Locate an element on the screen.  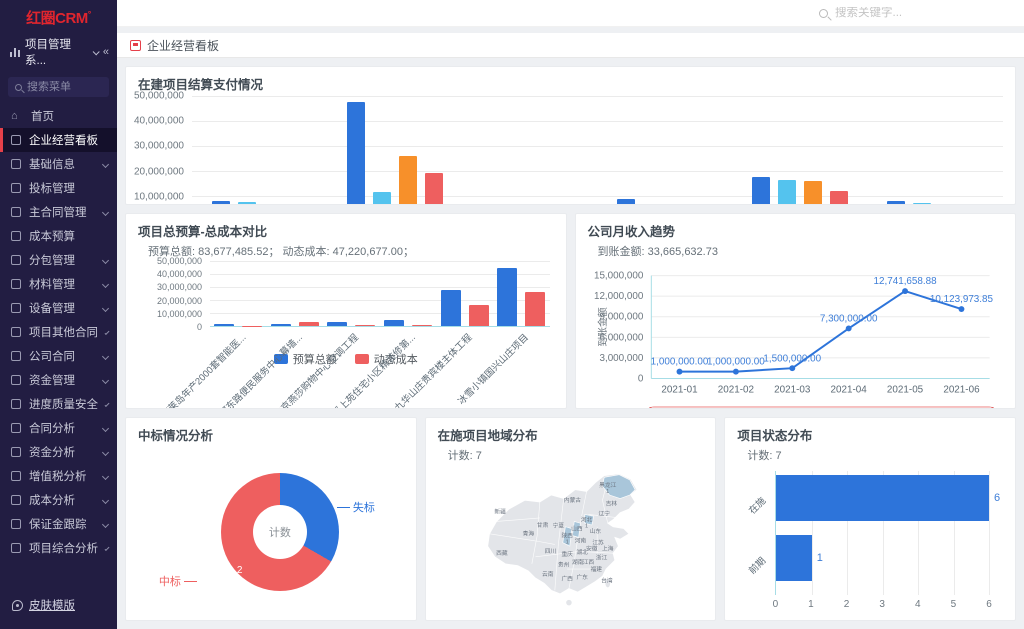
workspace-switcher: 项目管理系... « is located at coordinates (58, 52).